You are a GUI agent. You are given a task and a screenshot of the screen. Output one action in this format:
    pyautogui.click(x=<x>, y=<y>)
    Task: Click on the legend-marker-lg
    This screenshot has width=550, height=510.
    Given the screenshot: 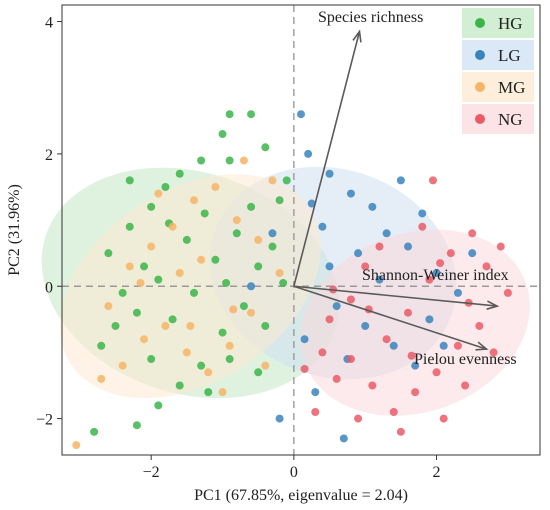 What is the action you would take?
    pyautogui.click(x=480, y=55)
    